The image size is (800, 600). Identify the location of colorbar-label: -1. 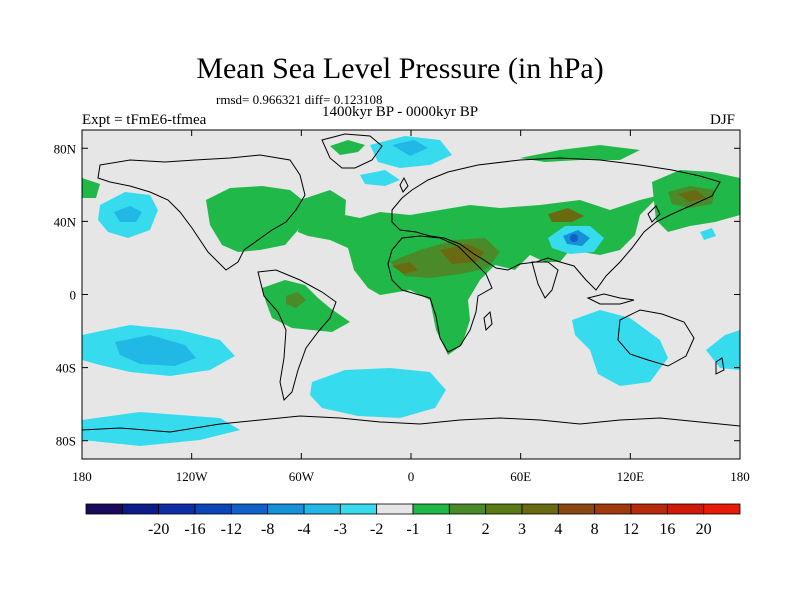
(412, 529).